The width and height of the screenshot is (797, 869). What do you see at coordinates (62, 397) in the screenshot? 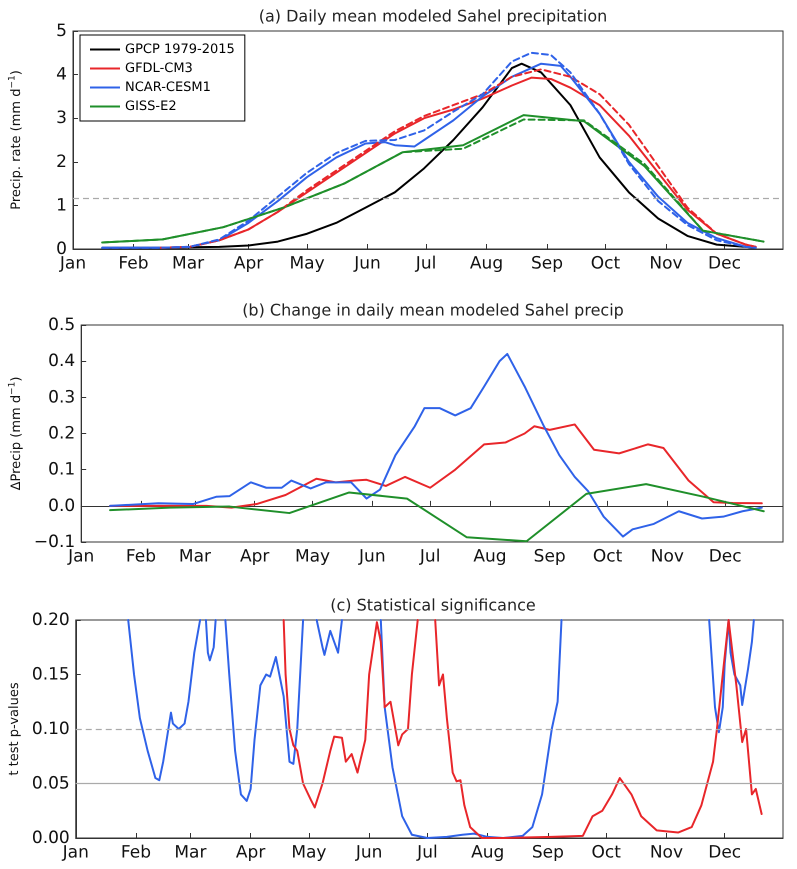
I see `y-tick-label: 0.3` at bounding box center [62, 397].